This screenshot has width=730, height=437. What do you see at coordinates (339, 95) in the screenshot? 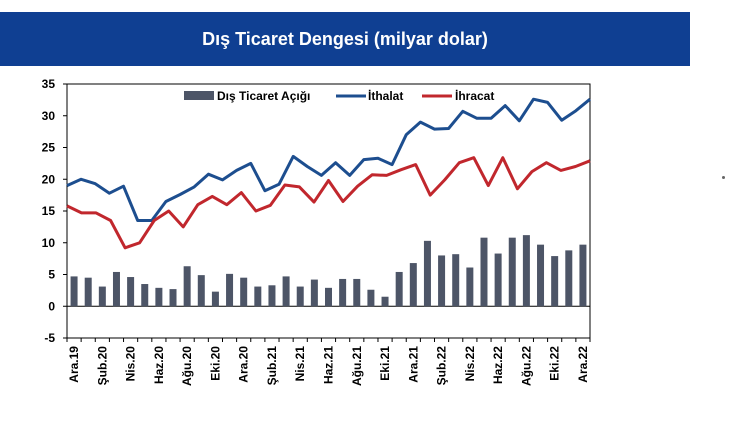
I see `legend: Dış Ticaret Açığı İthalat İhracat` at bounding box center [339, 95].